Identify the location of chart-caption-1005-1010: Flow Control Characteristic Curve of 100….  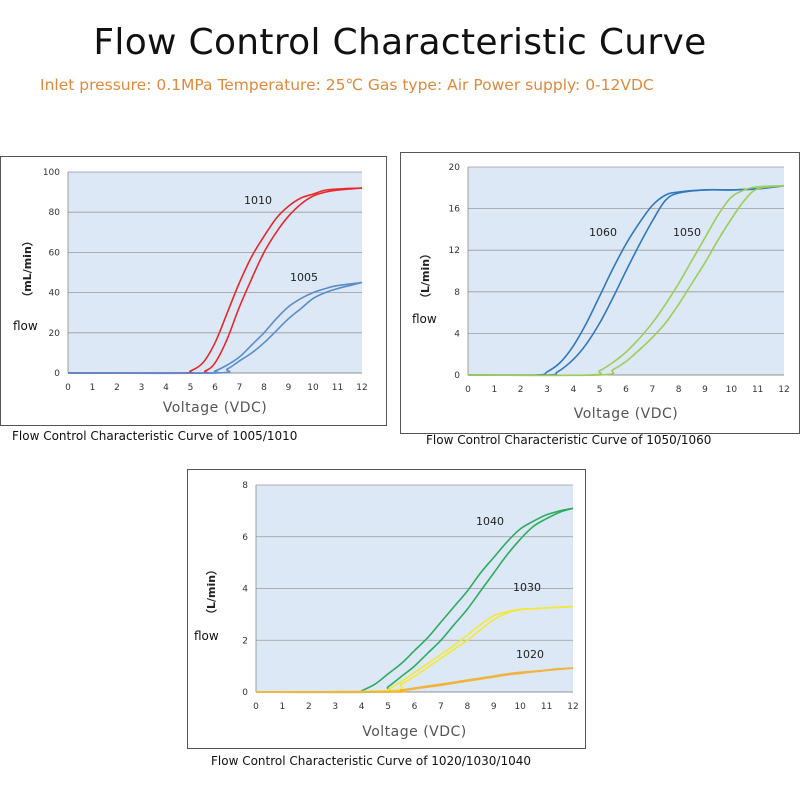
(155, 436).